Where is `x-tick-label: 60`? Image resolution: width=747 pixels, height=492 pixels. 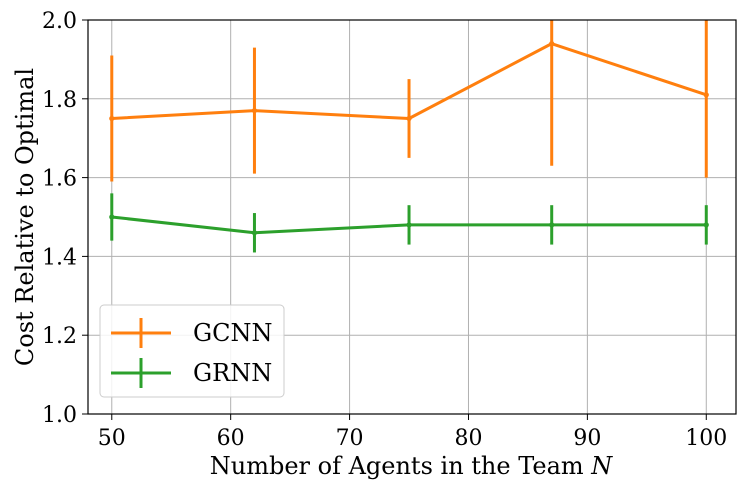
x-tick-label: 60 is located at coordinates (231, 438).